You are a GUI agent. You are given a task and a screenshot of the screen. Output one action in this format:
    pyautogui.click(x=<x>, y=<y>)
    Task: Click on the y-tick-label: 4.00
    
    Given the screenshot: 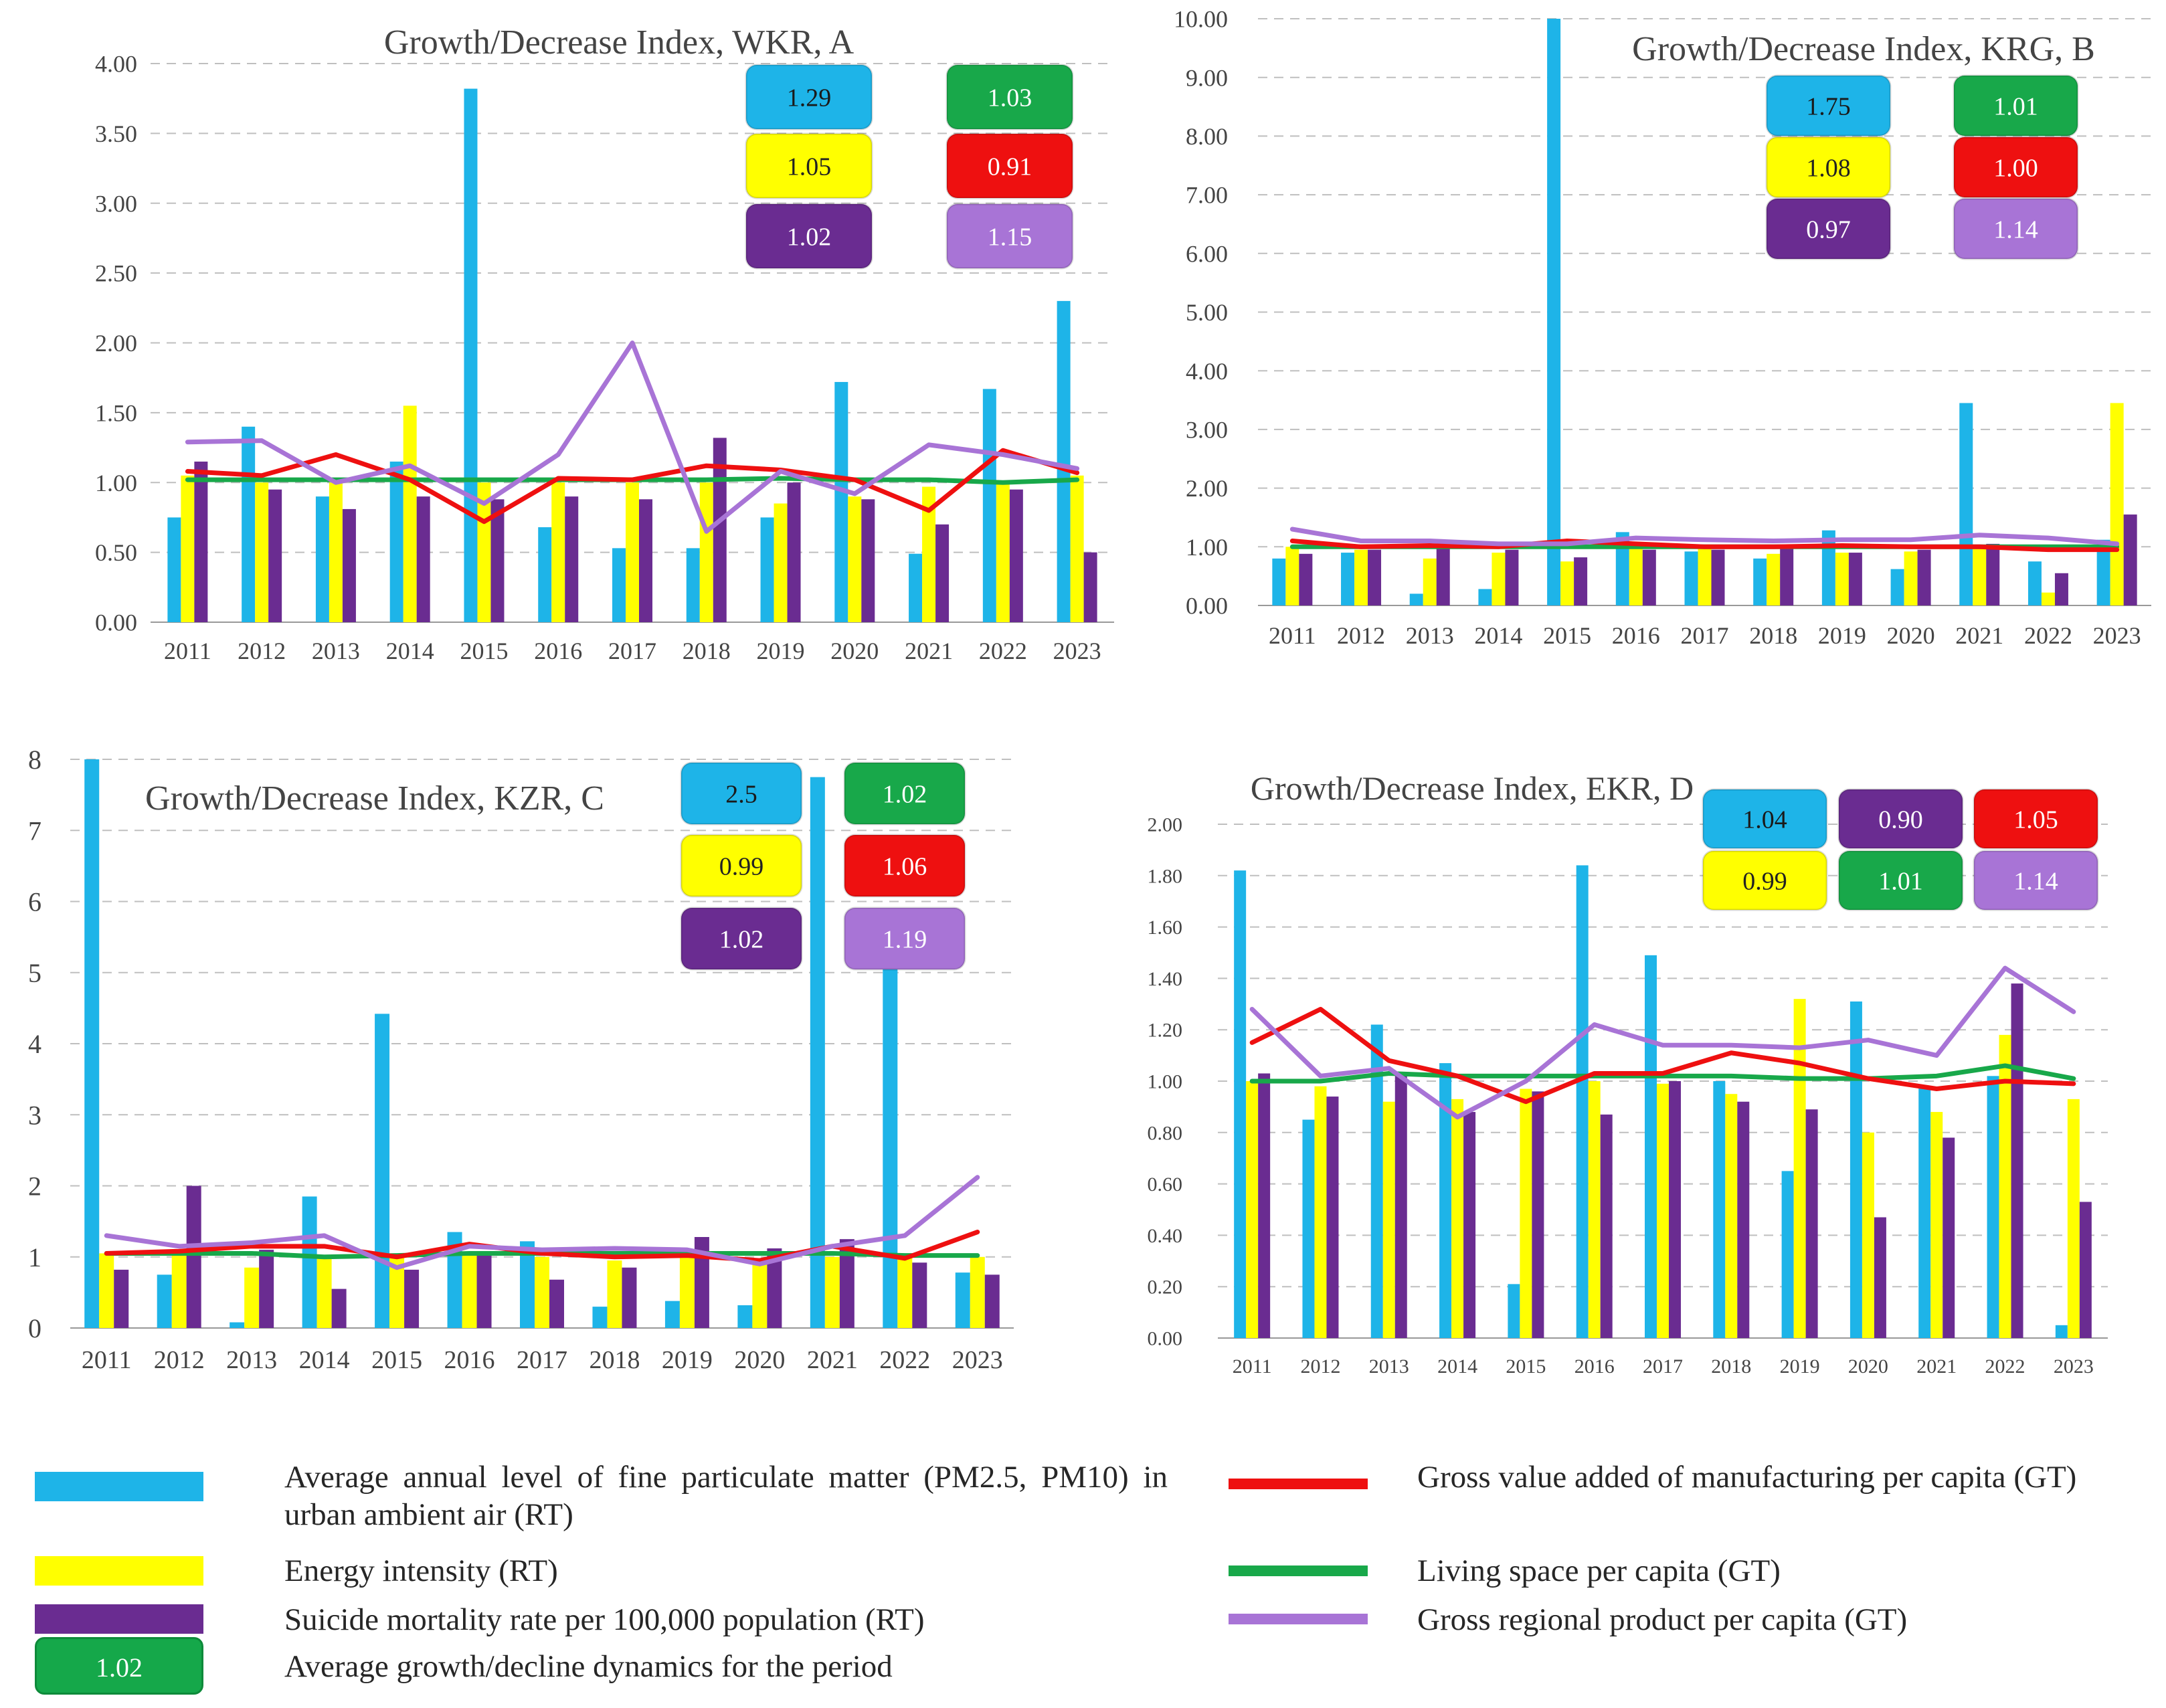 What is the action you would take?
    pyautogui.click(x=116, y=64)
    